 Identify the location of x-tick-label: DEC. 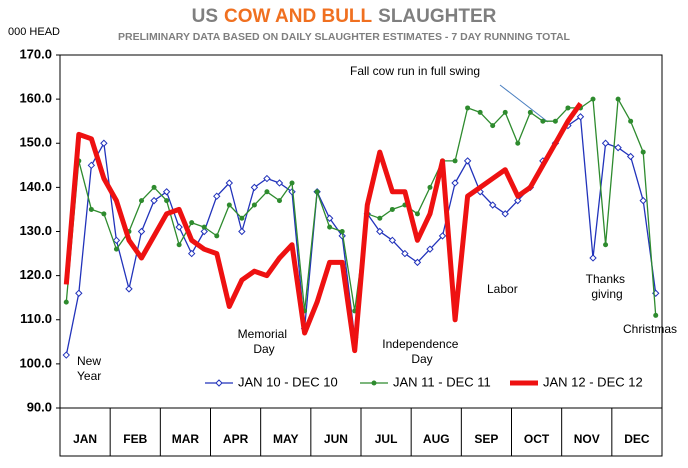
(637, 439).